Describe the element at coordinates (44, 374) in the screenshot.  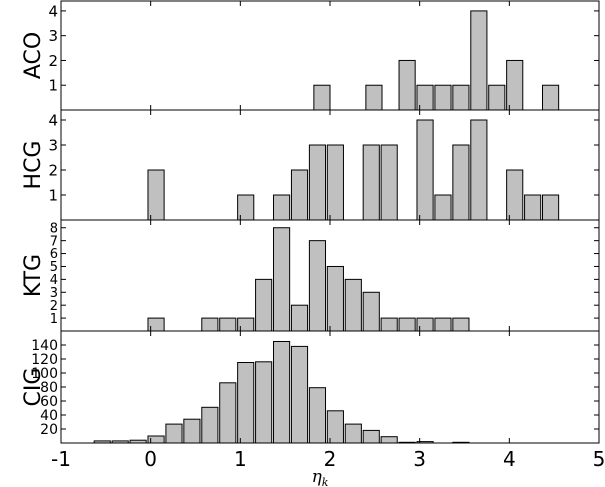
I see `ytick-label-cig-100: 100` at that location.